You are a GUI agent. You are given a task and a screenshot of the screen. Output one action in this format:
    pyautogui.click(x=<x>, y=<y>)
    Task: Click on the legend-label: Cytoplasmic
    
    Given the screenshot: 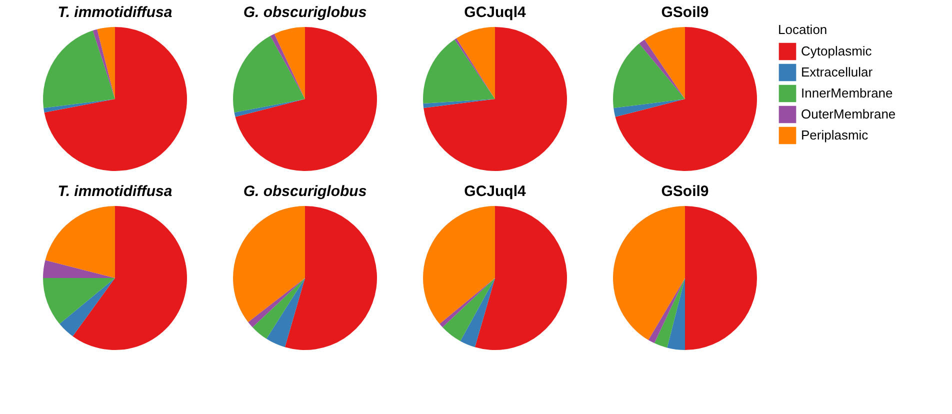 What is the action you would take?
    pyautogui.click(x=836, y=51)
    